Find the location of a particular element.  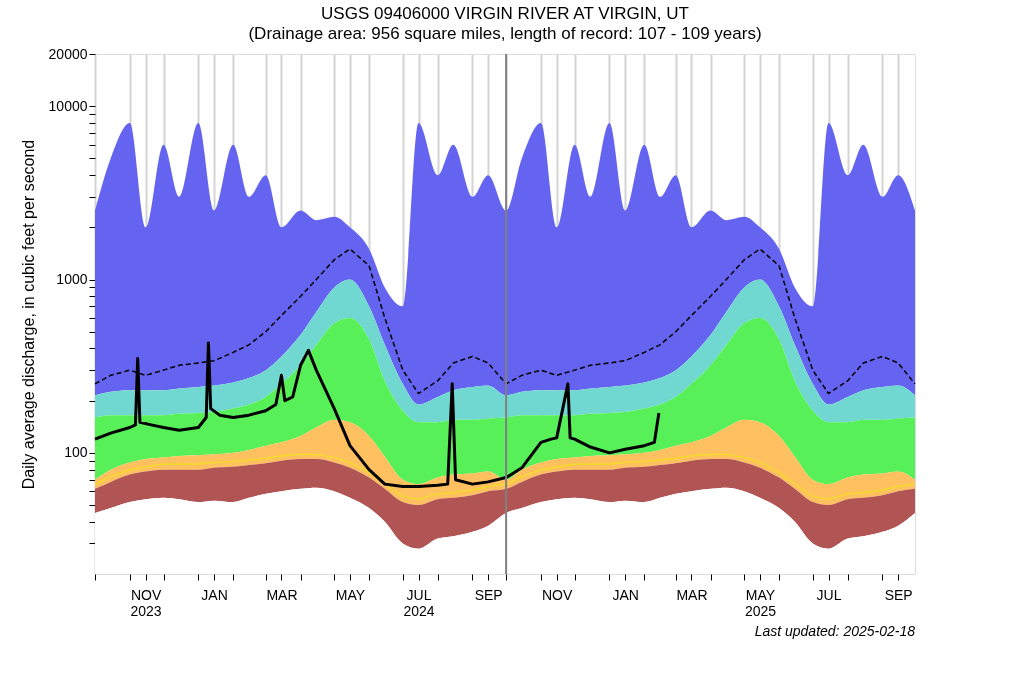

chart-subtitle: (Drainage area: 956 square miles, length of record: 107 - 109 years) is located at coordinates (505, 33).